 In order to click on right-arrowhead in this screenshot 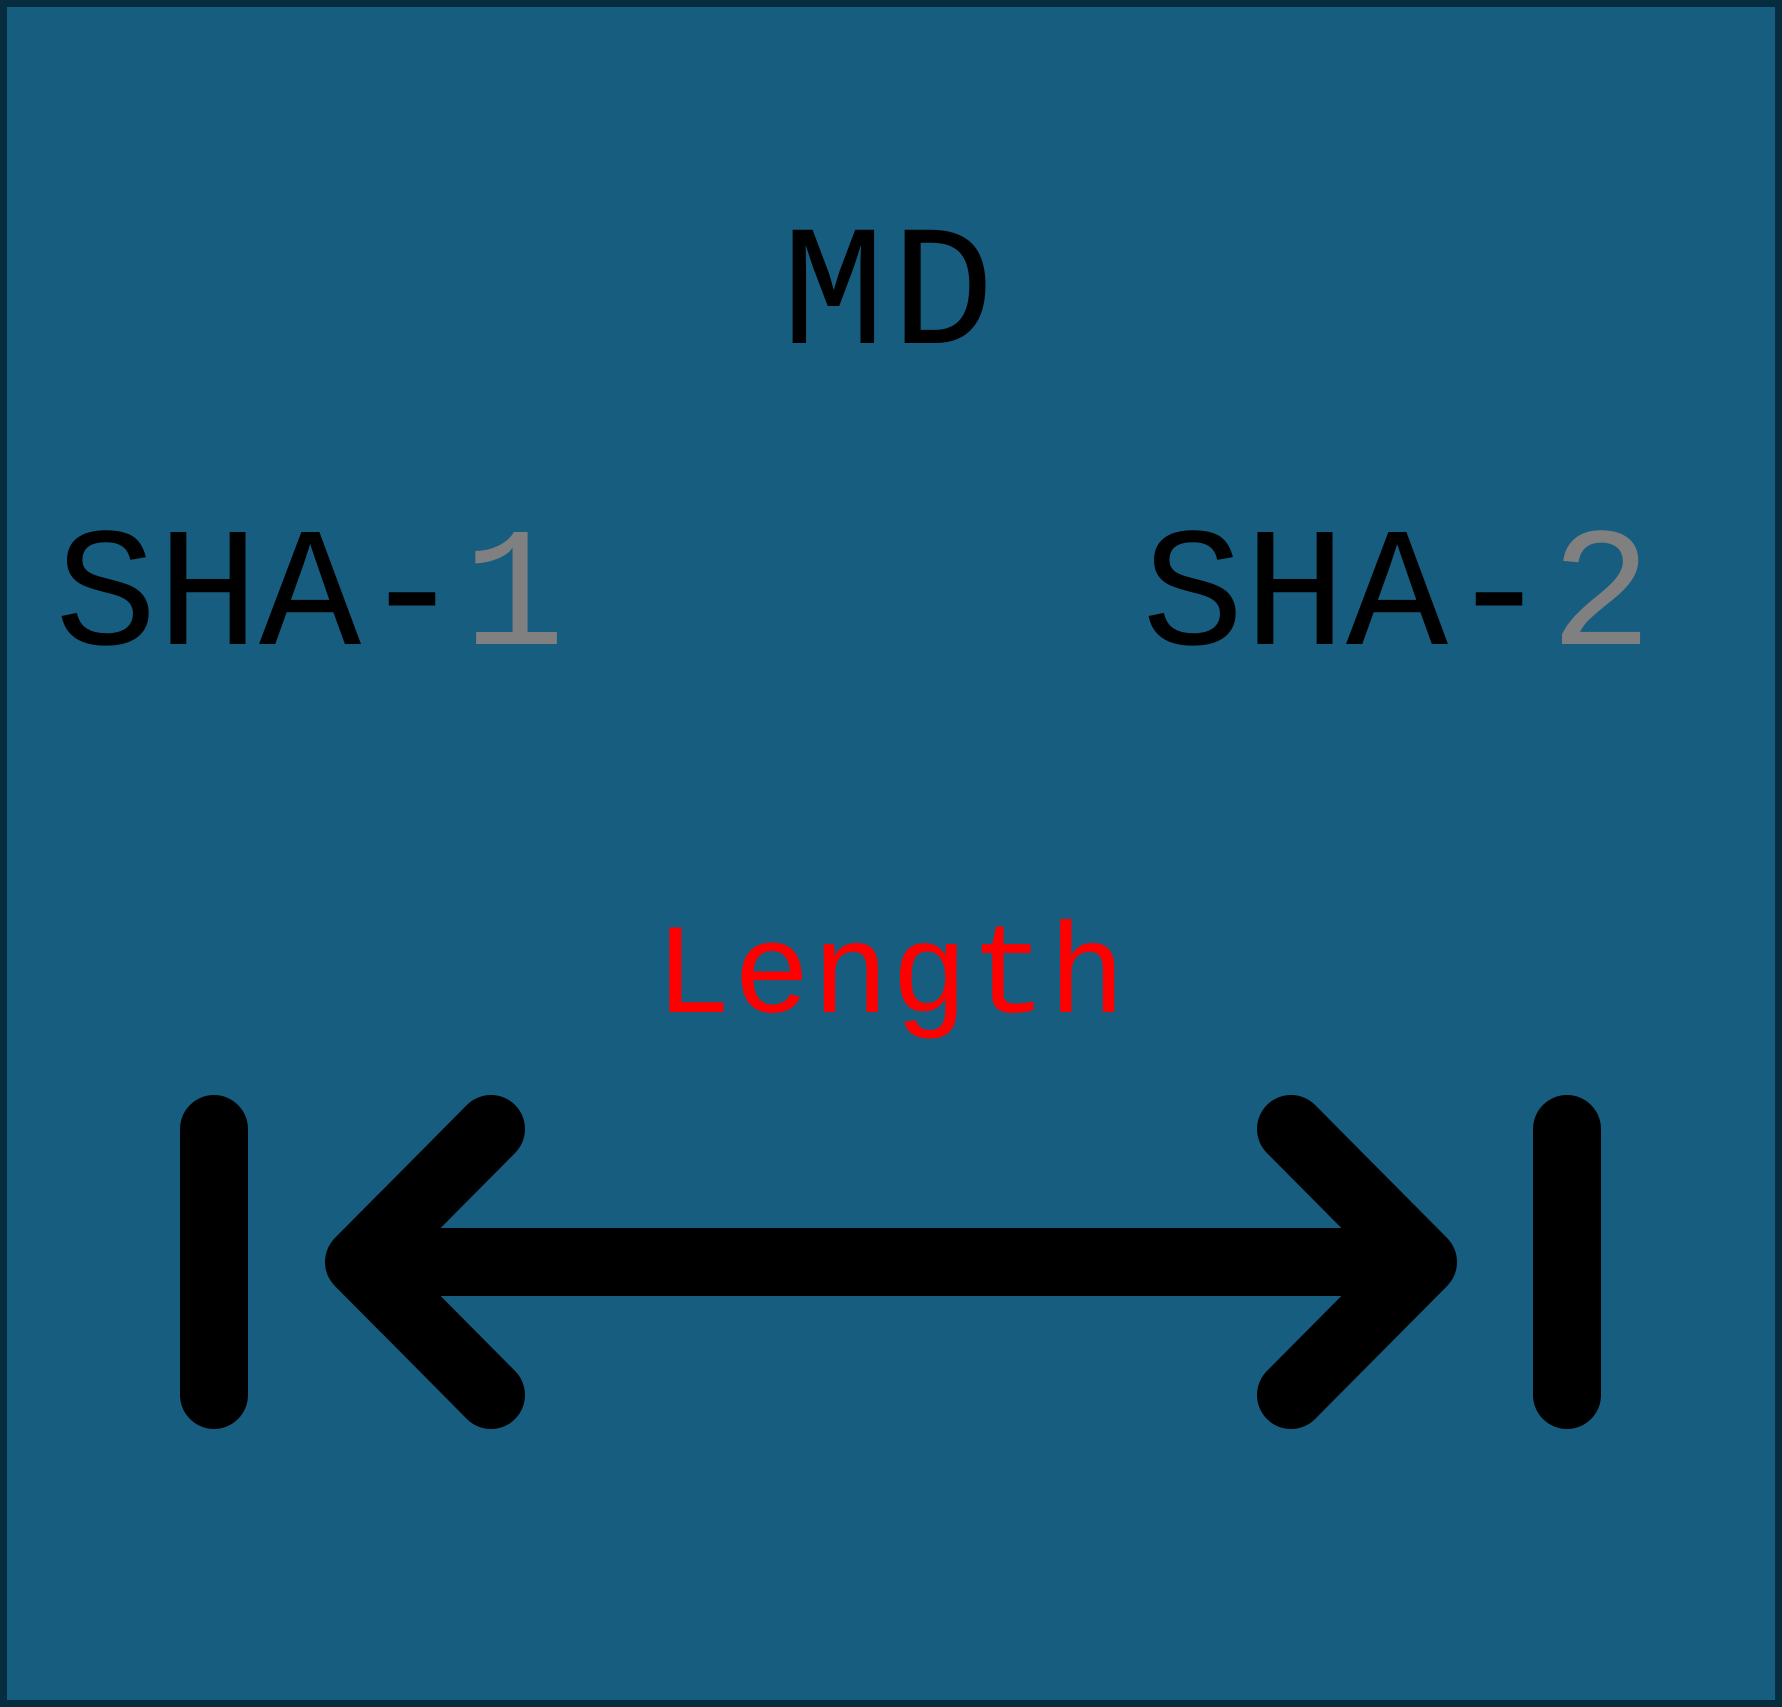, I will do `click(1357, 1262)`.